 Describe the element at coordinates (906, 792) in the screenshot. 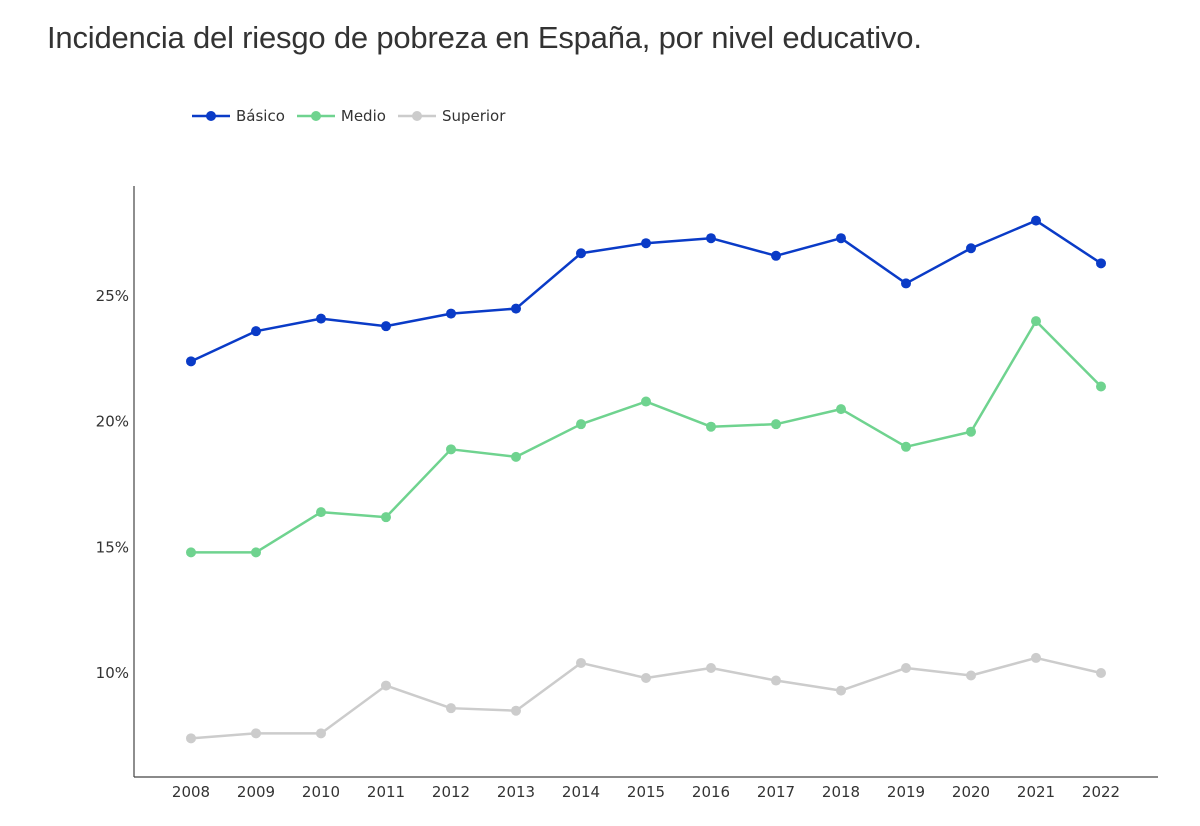

I see `x-tick-label: 2019` at that location.